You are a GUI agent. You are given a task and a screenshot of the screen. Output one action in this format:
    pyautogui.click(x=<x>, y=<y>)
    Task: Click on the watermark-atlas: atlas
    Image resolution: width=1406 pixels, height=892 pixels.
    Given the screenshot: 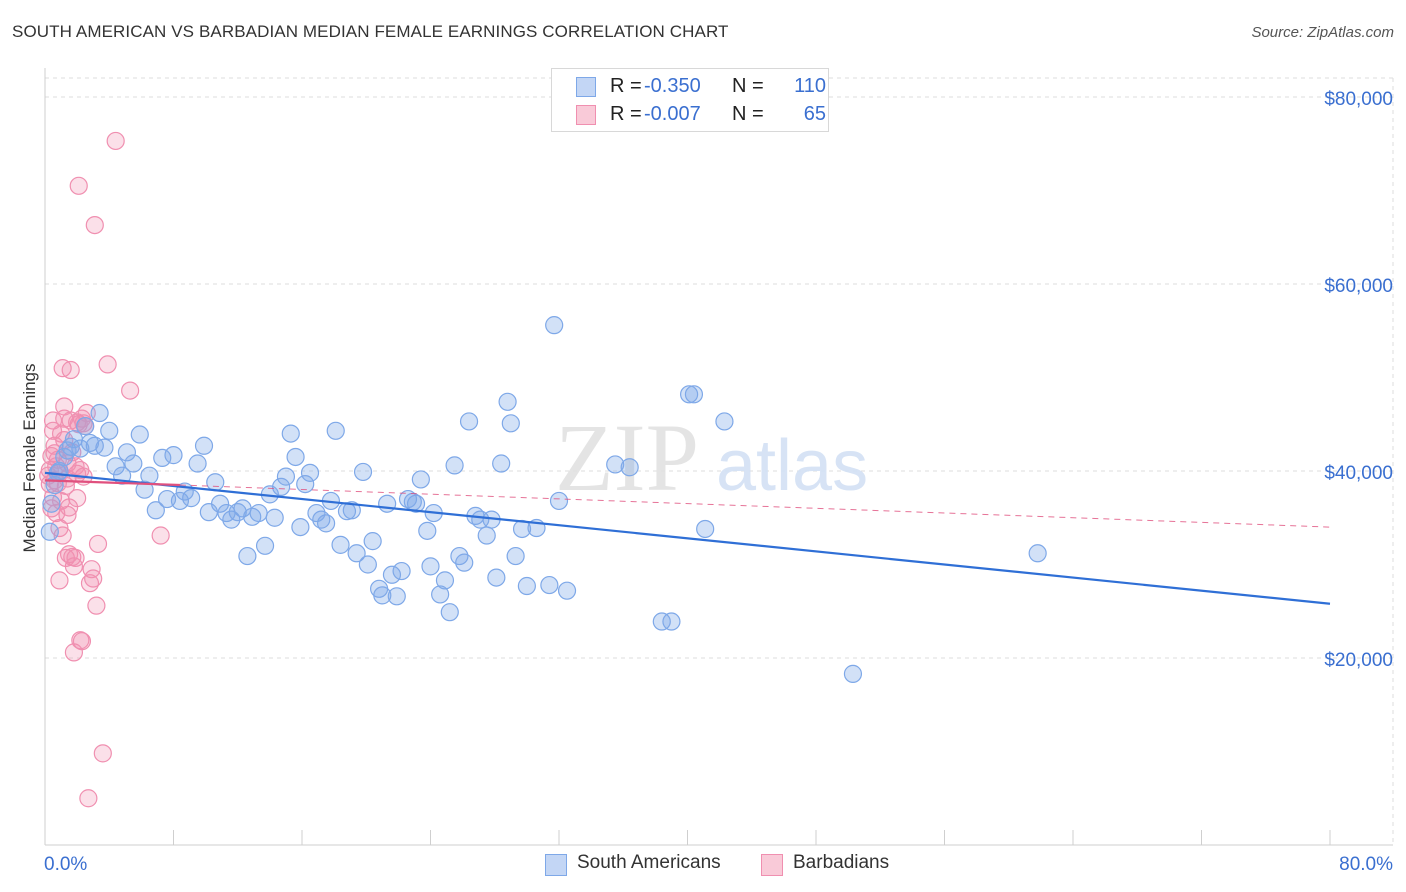 What is the action you would take?
    pyautogui.click(x=792, y=466)
    